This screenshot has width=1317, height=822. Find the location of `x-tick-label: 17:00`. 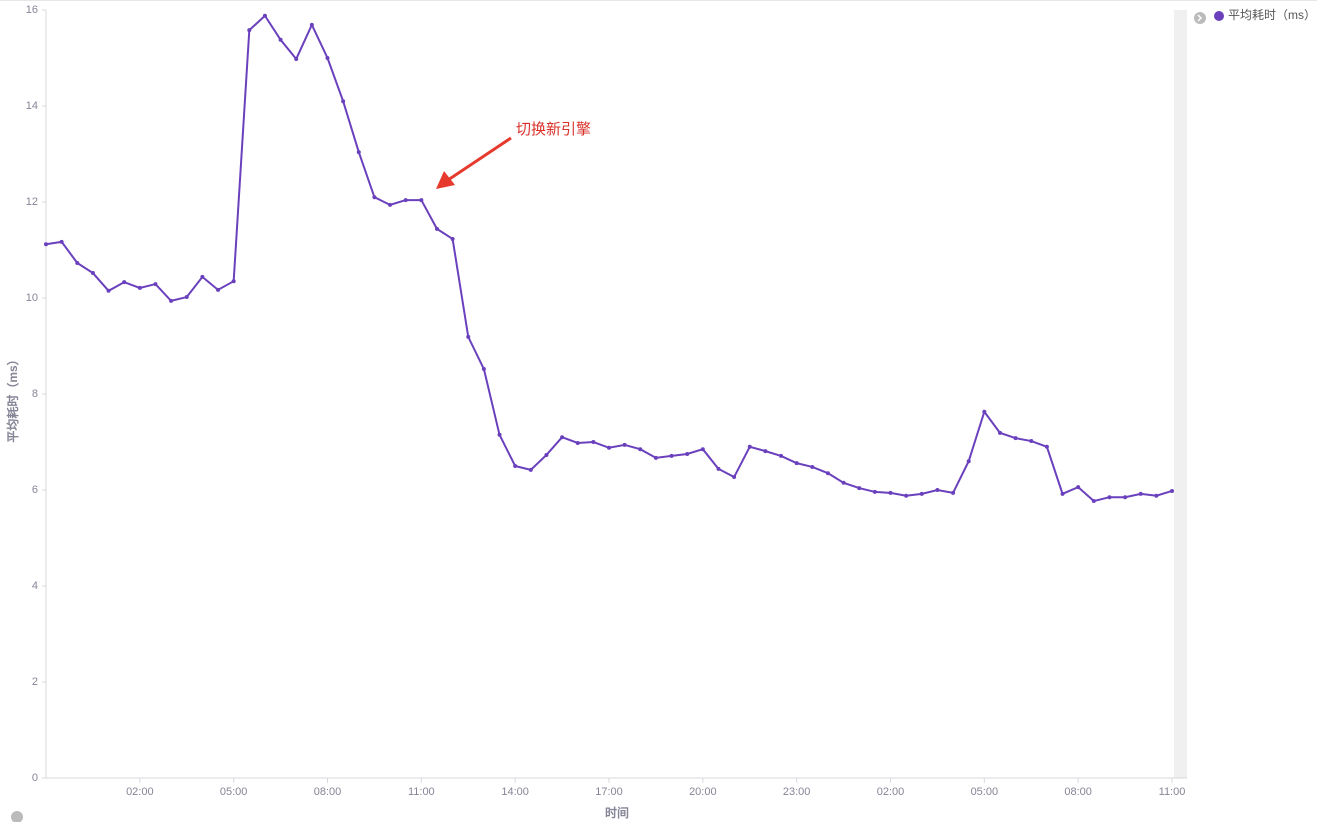

x-tick-label: 17:00 is located at coordinates (609, 792).